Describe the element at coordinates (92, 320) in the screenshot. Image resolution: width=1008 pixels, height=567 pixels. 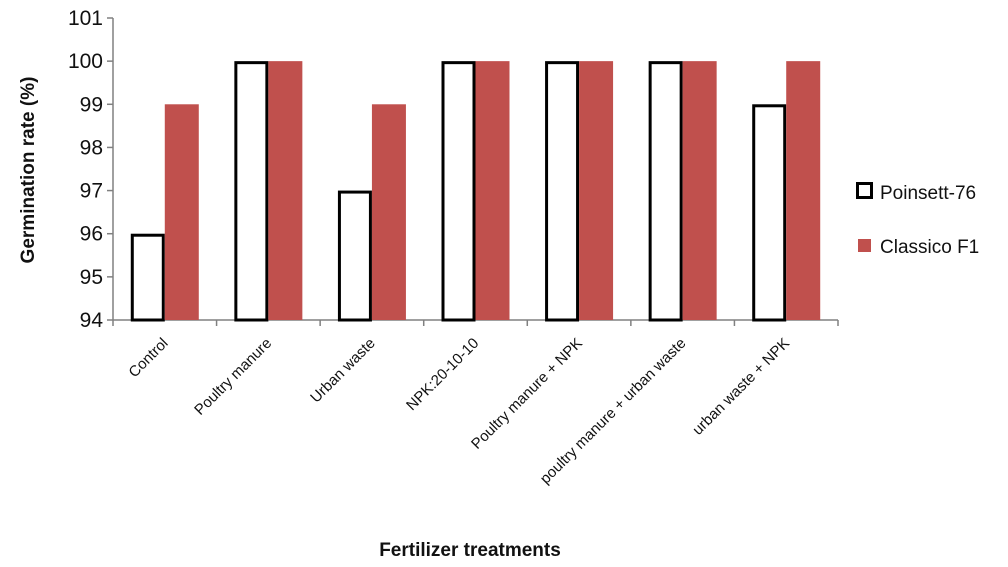
I see `y-tick-label: 94` at that location.